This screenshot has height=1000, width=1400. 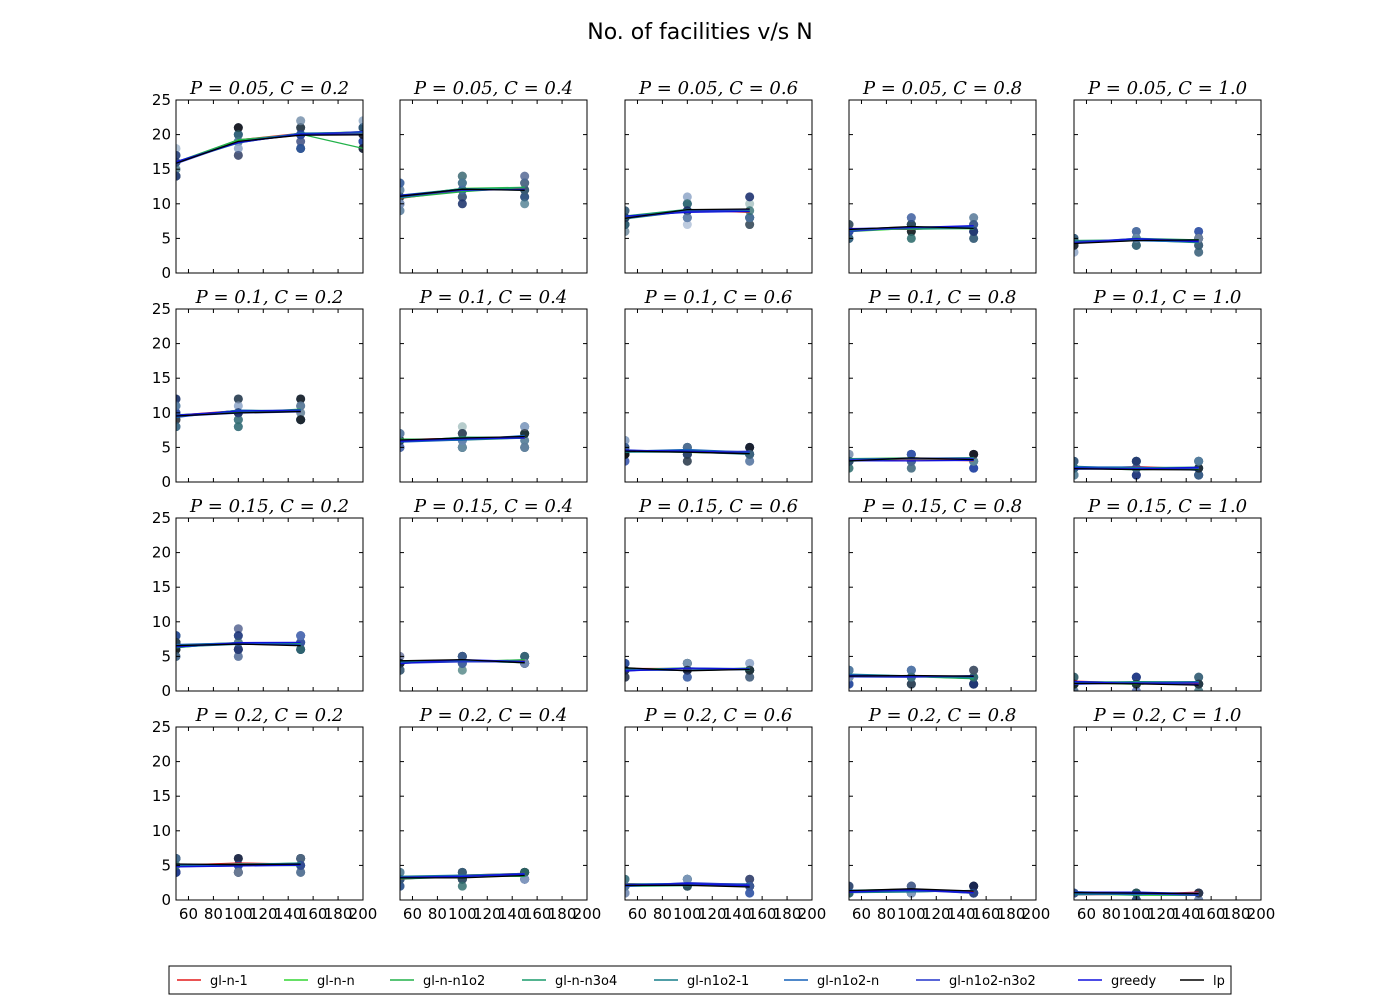 What do you see at coordinates (700, 980) in the screenshot?
I see `legend-box` at bounding box center [700, 980].